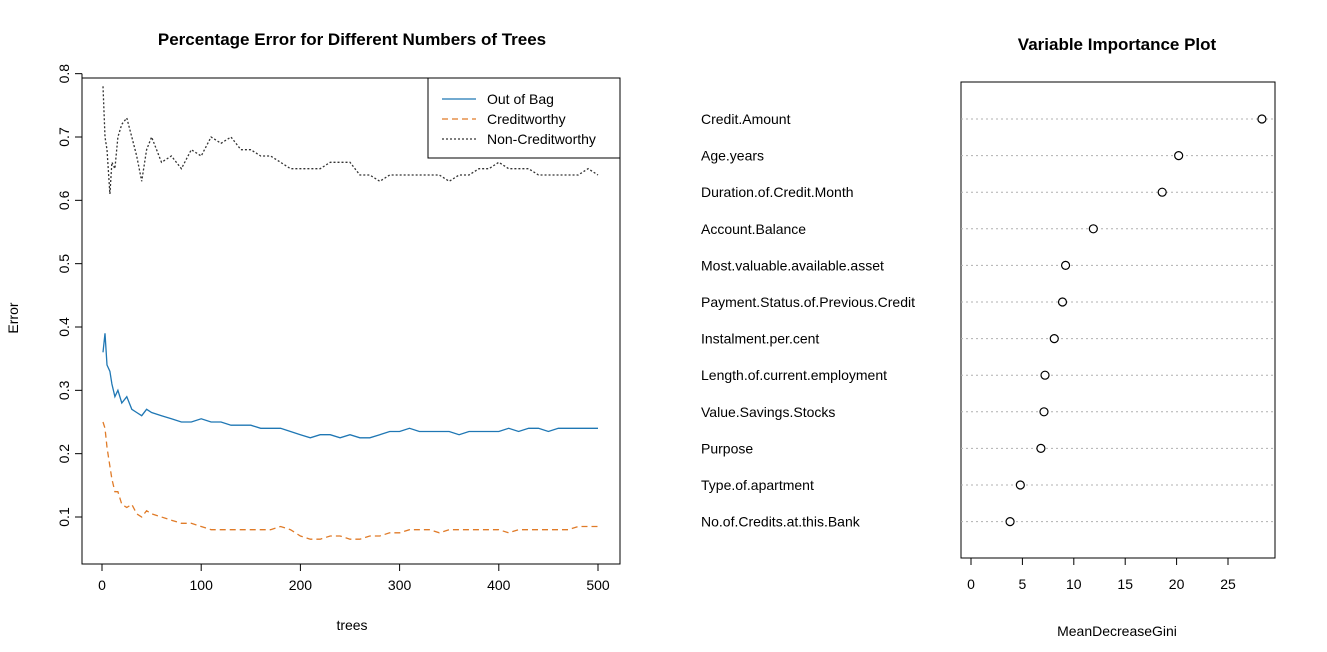 This screenshot has width=1327, height=652. What do you see at coordinates (768, 412) in the screenshot?
I see `category-label: Value.Savings.Stocks` at bounding box center [768, 412].